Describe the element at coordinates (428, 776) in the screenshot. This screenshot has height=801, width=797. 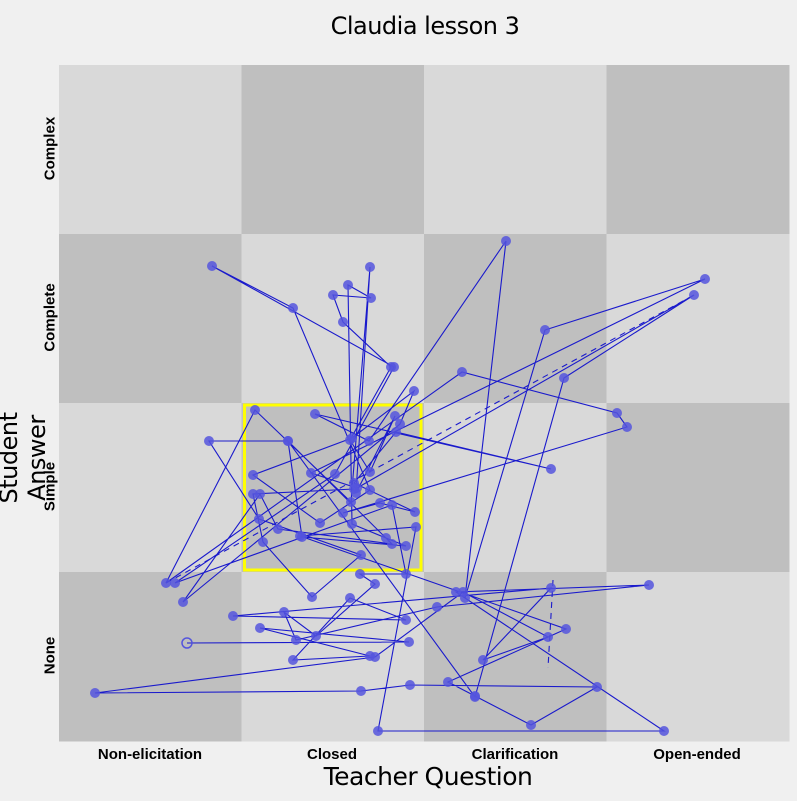
I see `x-axis-label: Teacher Question` at that location.